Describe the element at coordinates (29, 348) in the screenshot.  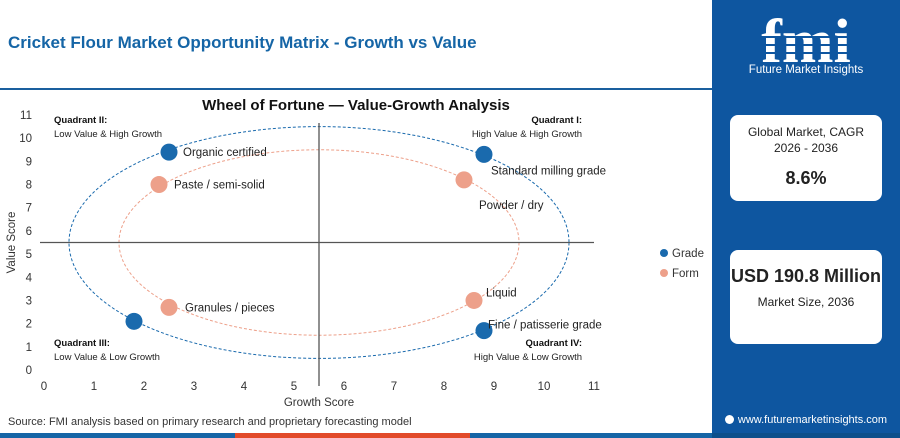
I see `y-tick-label: 1` at that location.